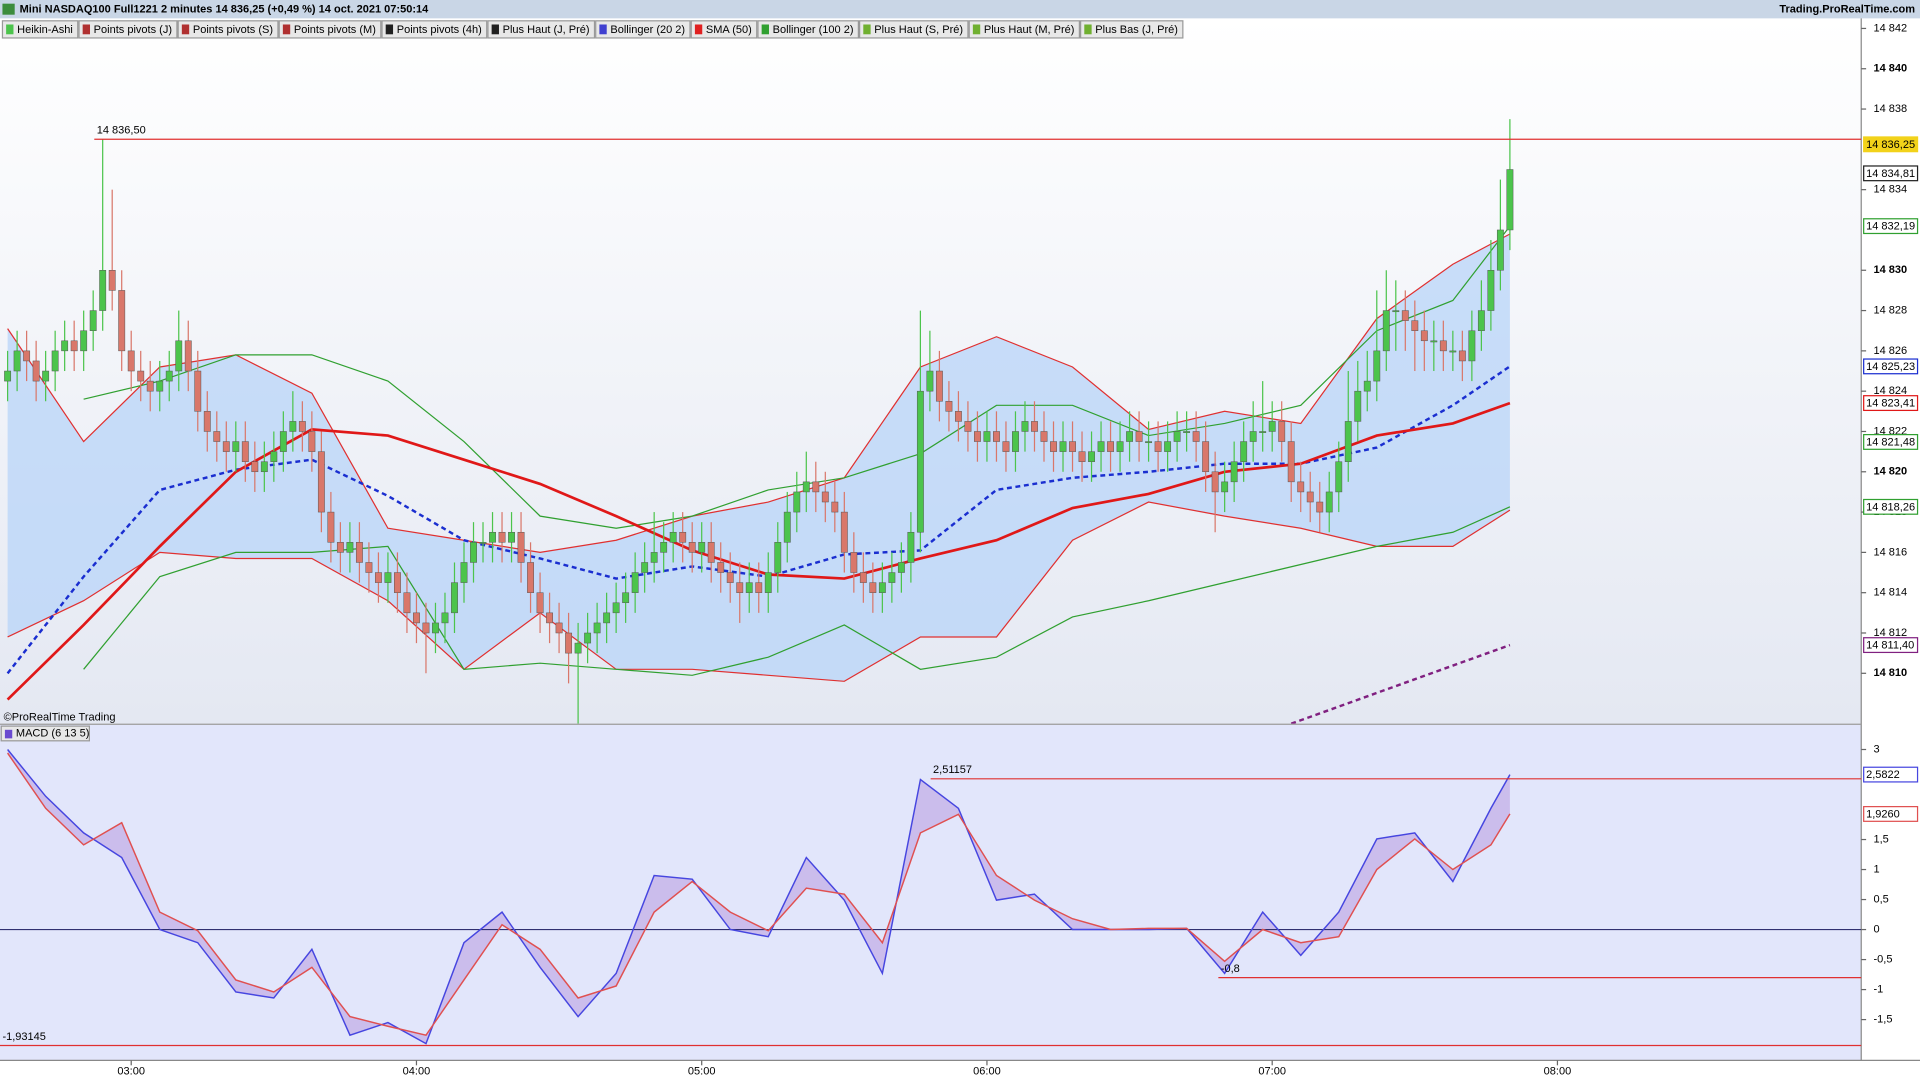 The width and height of the screenshot is (1920, 1080). Describe the element at coordinates (729, 30) in the screenshot. I see `legend-label: SMA (50)` at that location.